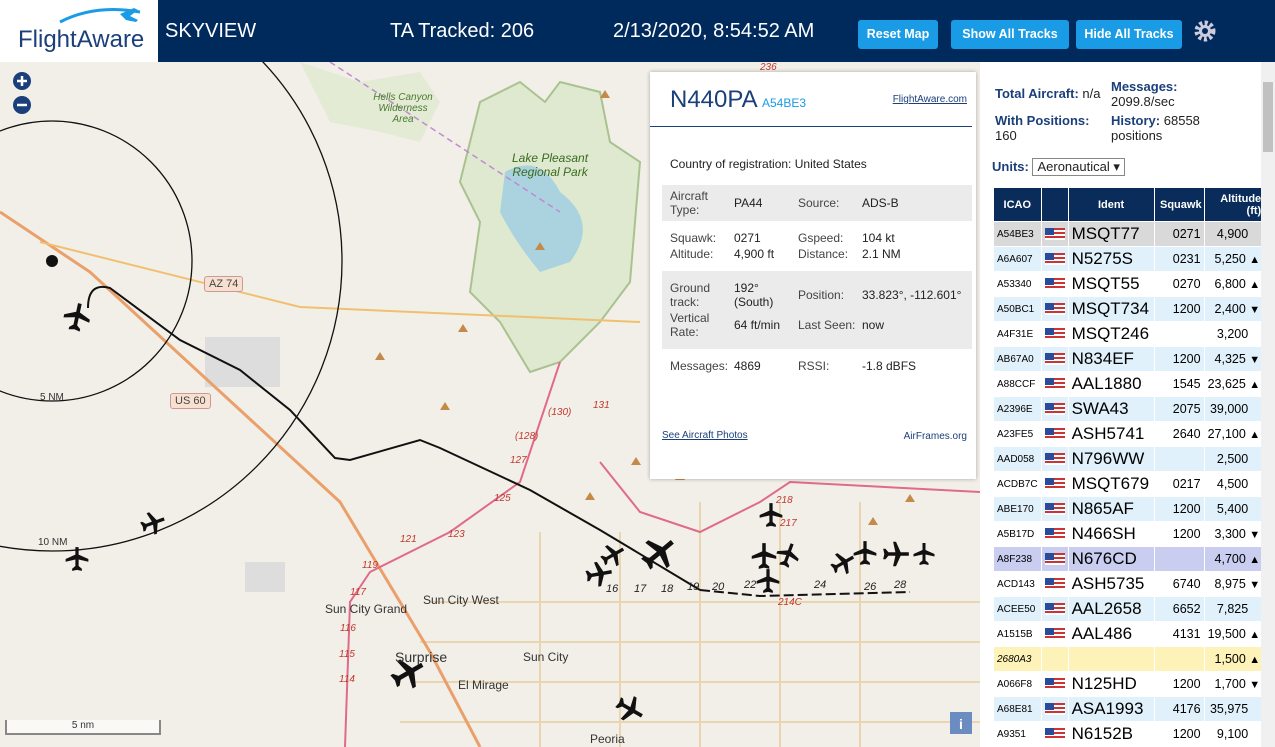 This screenshot has width=1275, height=747. Describe the element at coordinates (1129, 584) in the screenshot. I see `aircraft-row: ACD143 ASH5735 6740 8,975 ▼` at that location.